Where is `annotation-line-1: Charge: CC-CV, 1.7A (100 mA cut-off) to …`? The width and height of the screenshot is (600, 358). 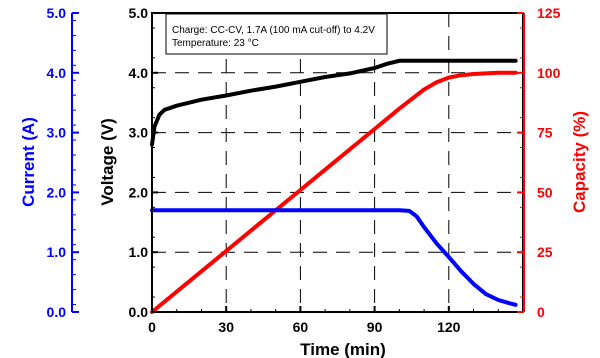 annotation-line-1: Charge: CC-CV, 1.7A (100 mA cut-off) to … is located at coordinates (273, 30).